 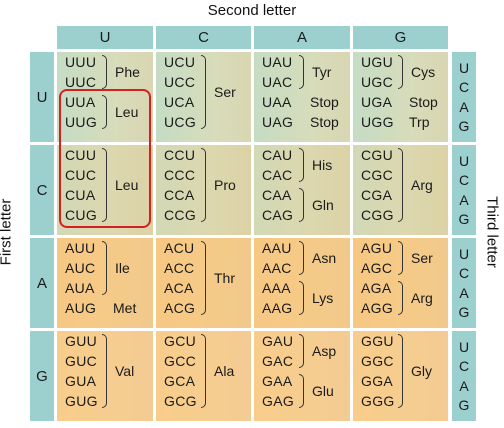 I want to click on codon: UAU, so click(x=277, y=62).